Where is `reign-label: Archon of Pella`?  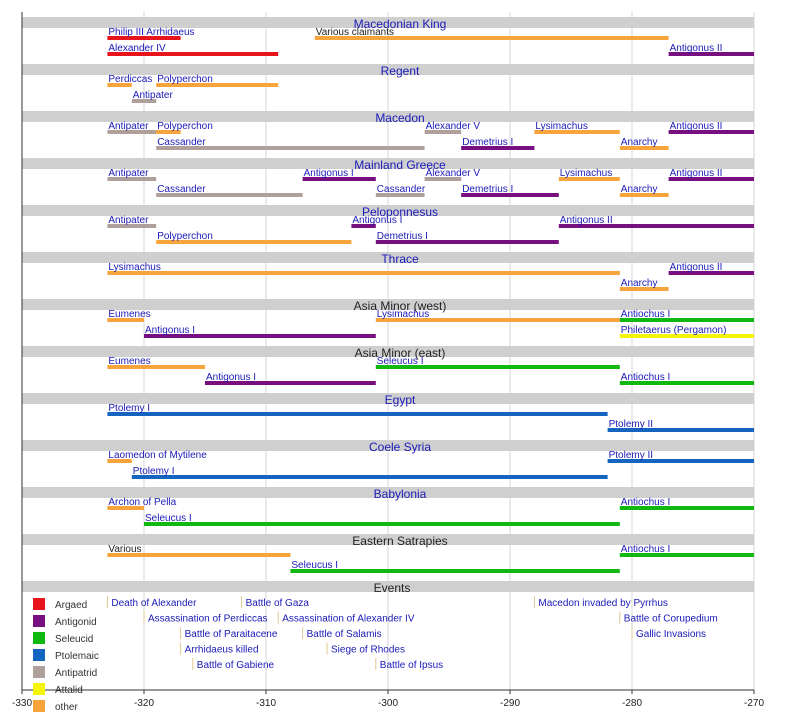
reign-label: Archon of Pella is located at coordinates (142, 502).